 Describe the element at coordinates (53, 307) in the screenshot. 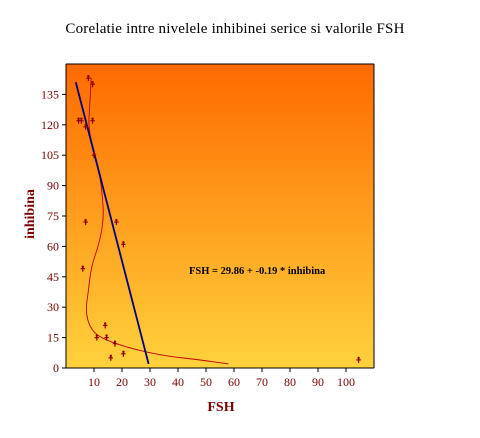

I see `y-tick-label: 30` at that location.